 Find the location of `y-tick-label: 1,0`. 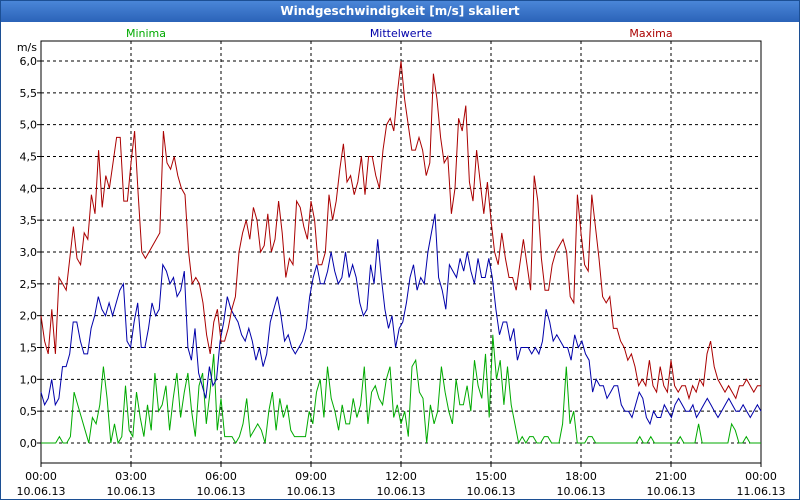

y-tick-label: 1,0 is located at coordinates (29, 379).